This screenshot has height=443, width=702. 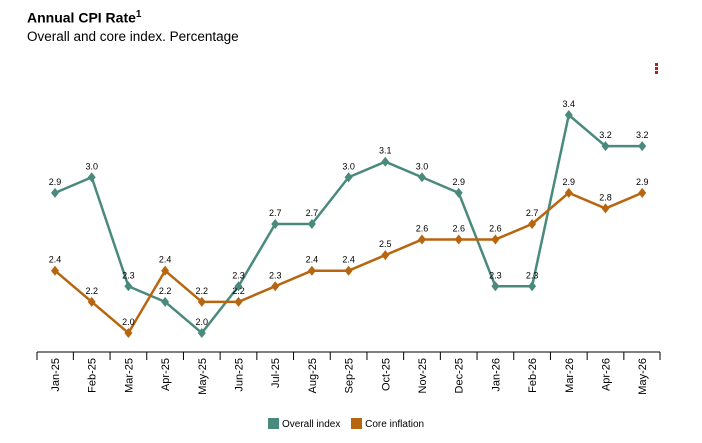 I want to click on x-tick-label: Mar-26, so click(x=570, y=375).